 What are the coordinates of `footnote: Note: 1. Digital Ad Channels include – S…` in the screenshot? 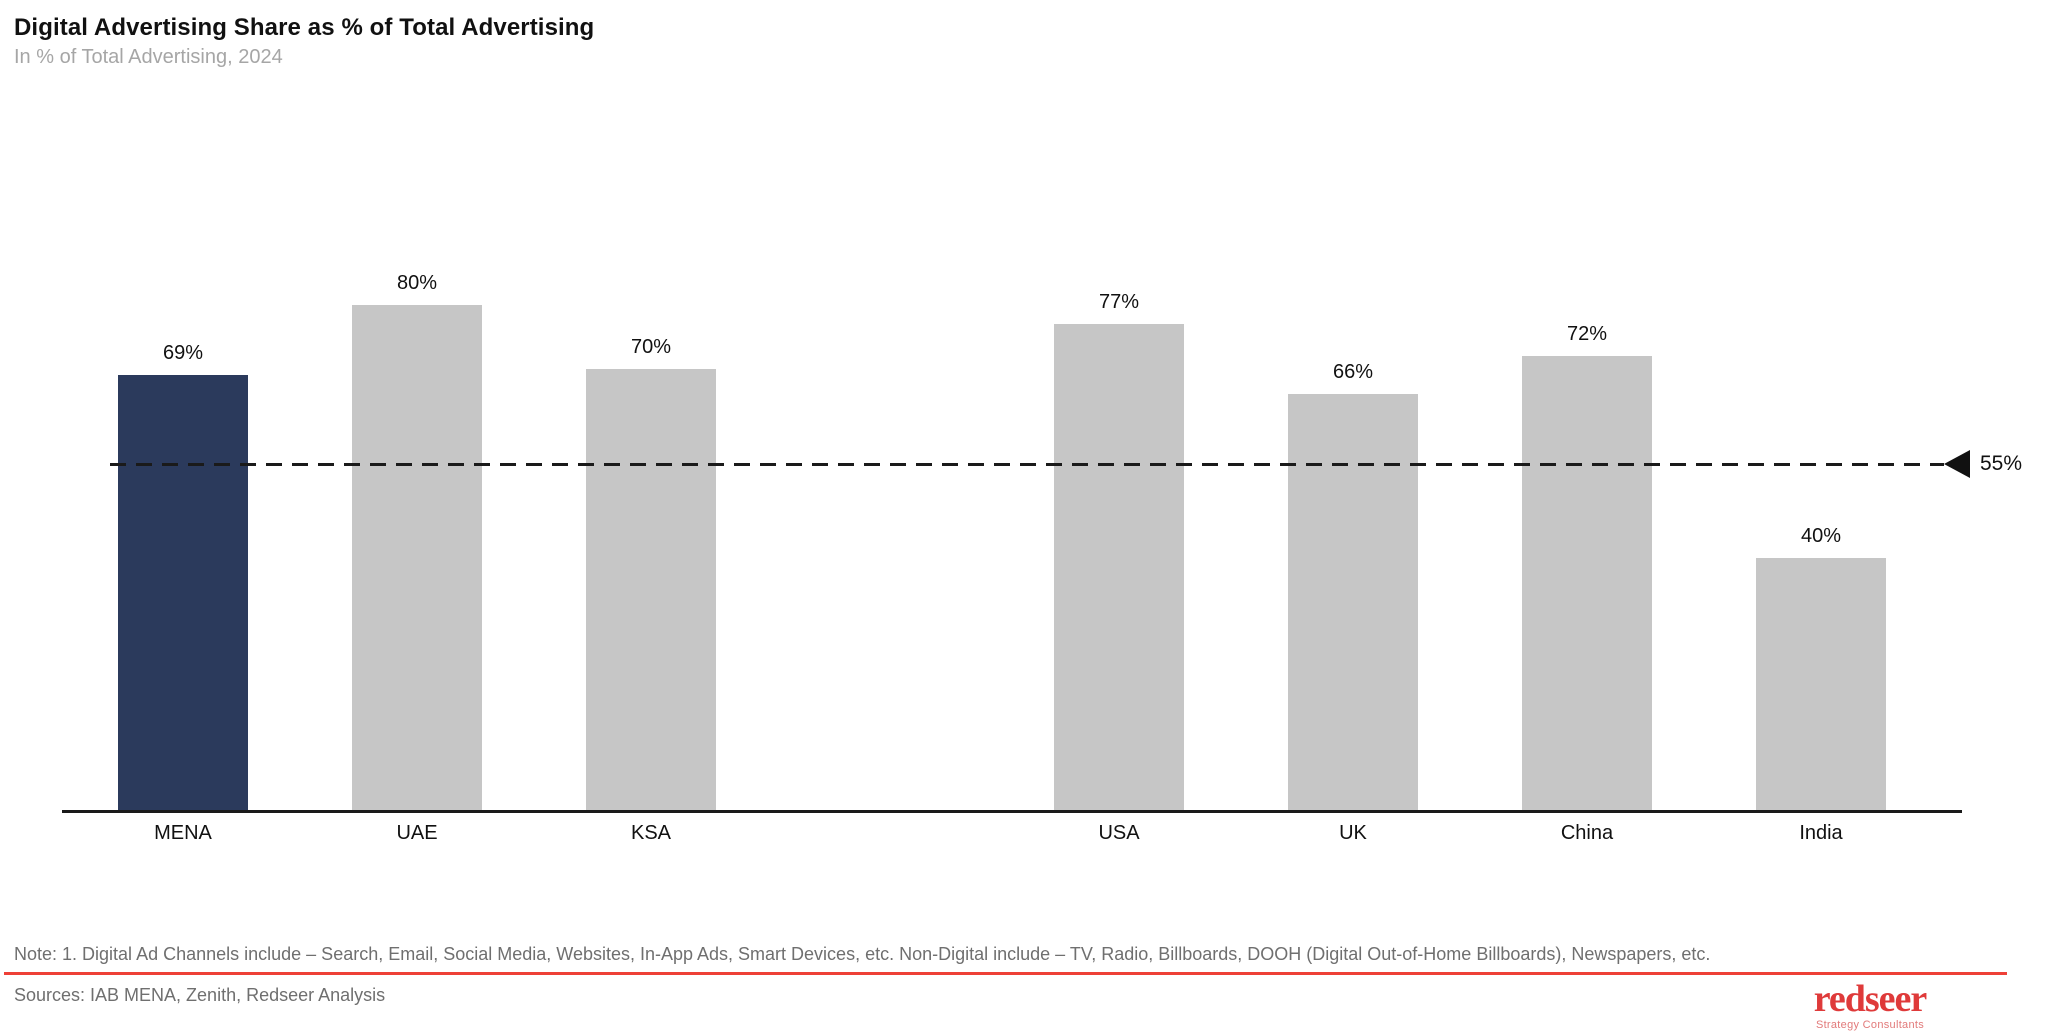 It's located at (862, 954).